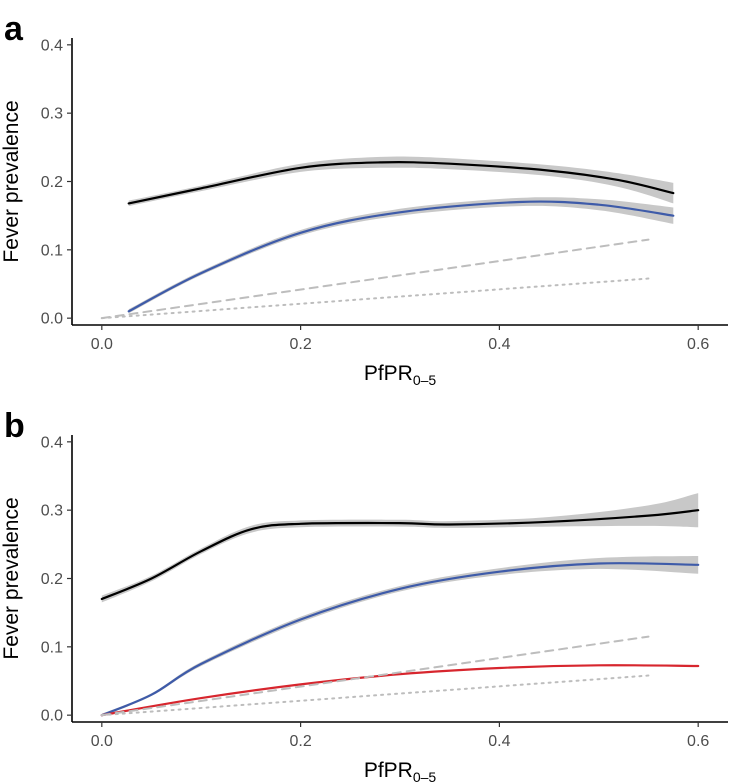  I want to click on panel-tag-a: a, so click(14, 29).